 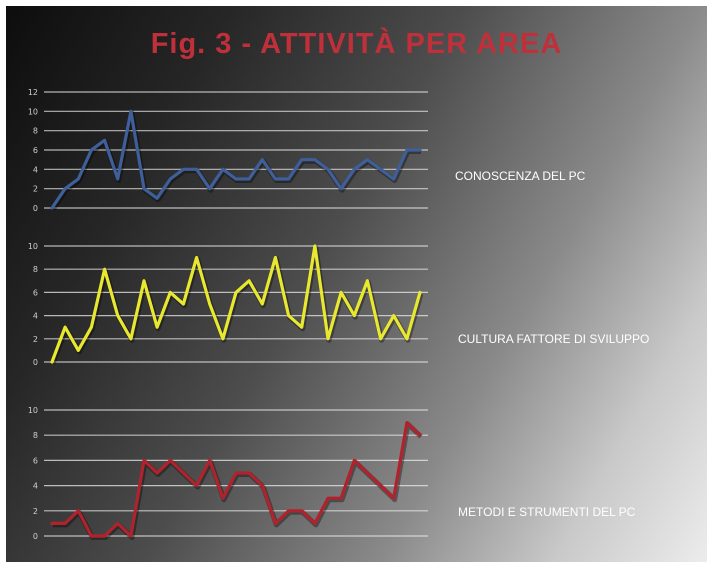 What do you see at coordinates (236, 159) in the screenshot?
I see `series-line` at bounding box center [236, 159].